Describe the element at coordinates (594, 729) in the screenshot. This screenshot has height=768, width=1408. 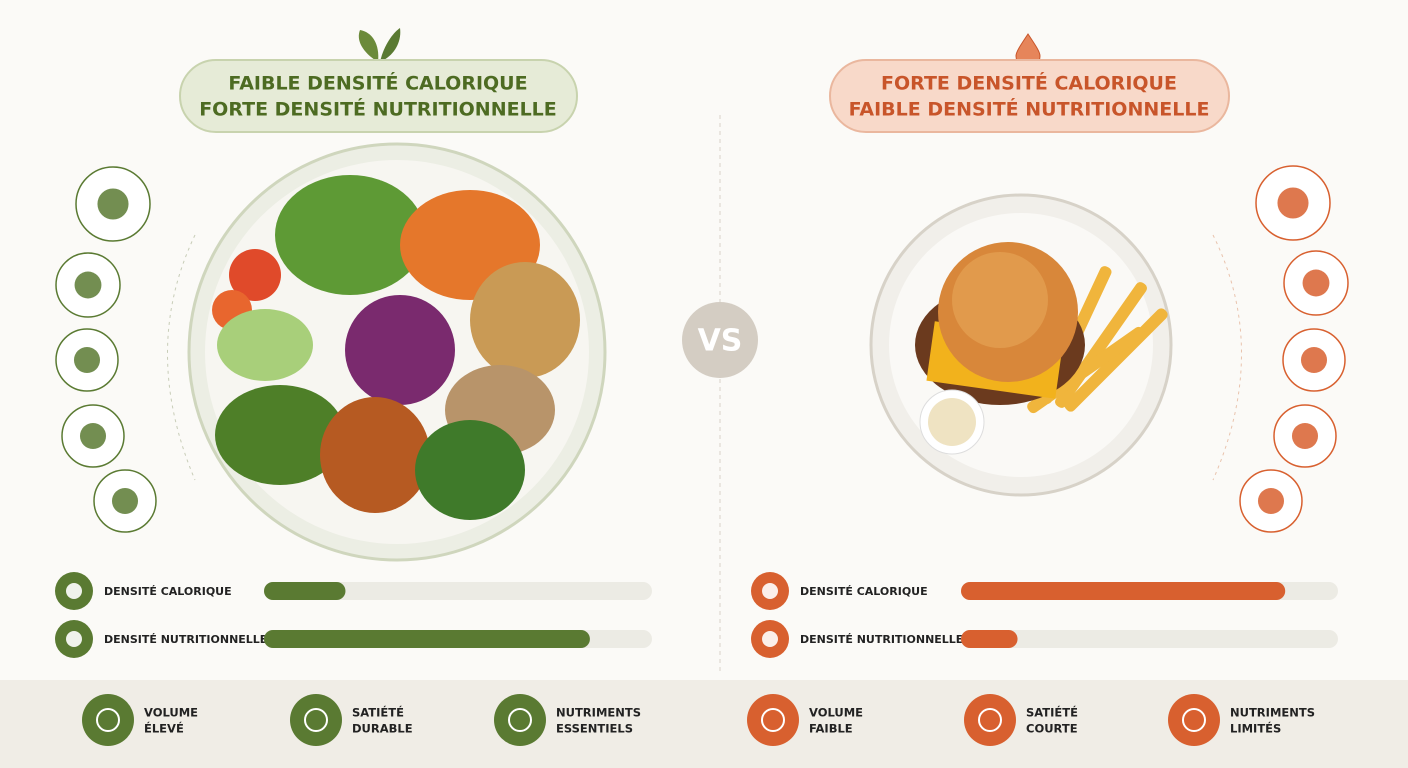
I see `feature-label: ESSENTIELS` at that location.